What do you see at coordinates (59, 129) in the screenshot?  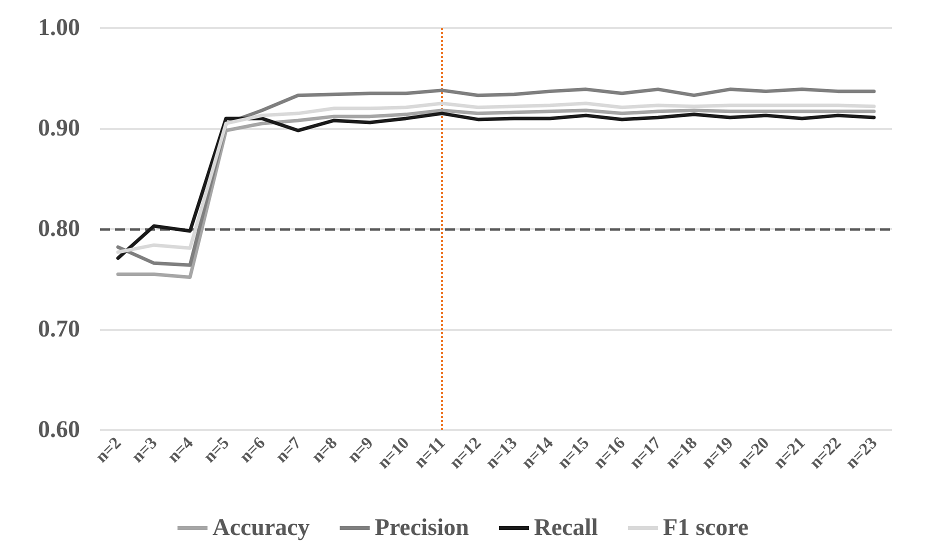 I see `y-tick-label: 0.90` at bounding box center [59, 129].